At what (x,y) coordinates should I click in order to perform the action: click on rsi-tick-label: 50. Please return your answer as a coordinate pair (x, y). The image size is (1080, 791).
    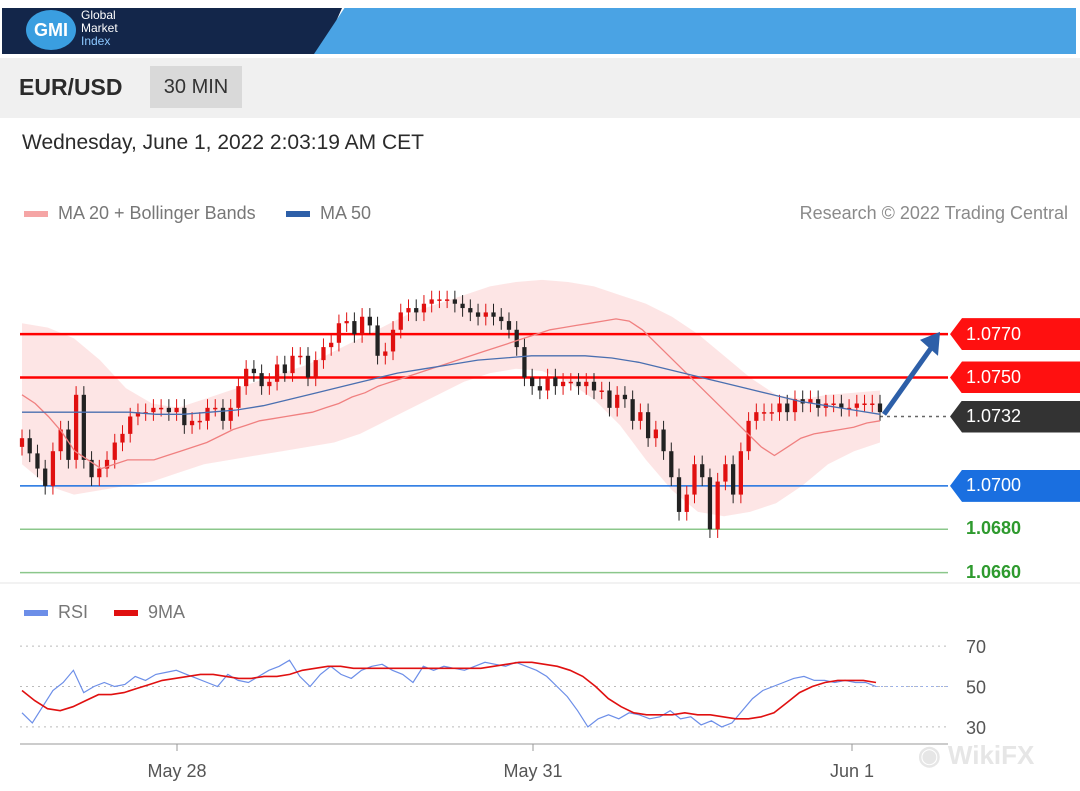
    Looking at the image, I should click on (976, 688).